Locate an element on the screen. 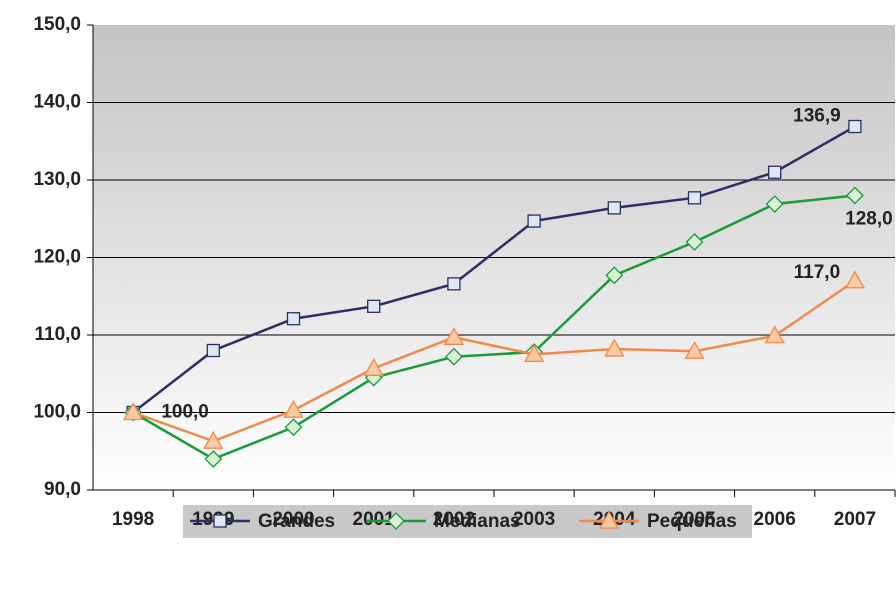  y-tick-label: 90,0 is located at coordinates (62, 489).